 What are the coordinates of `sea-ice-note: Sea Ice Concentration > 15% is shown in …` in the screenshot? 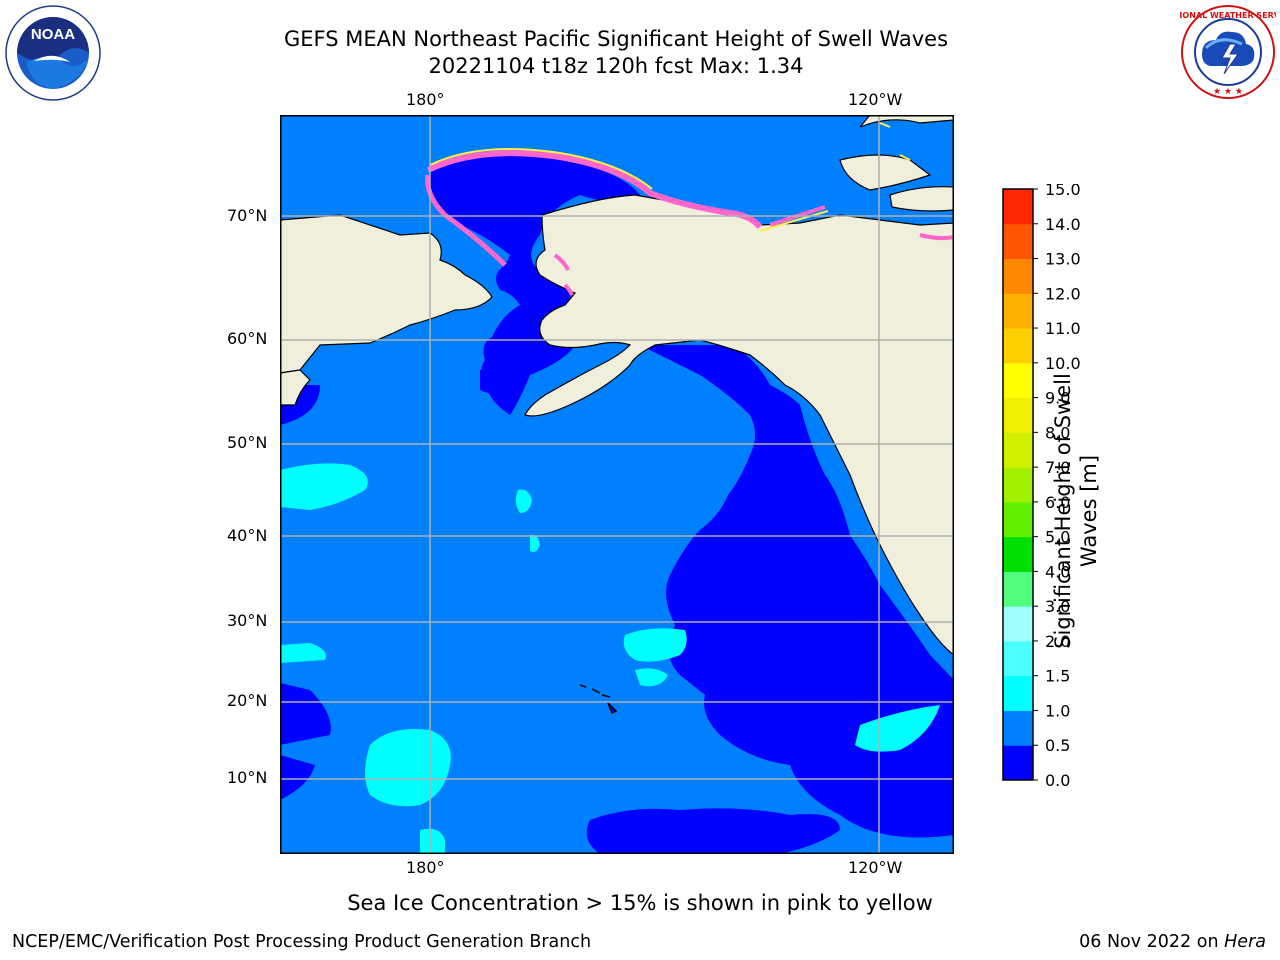 It's located at (640, 903).